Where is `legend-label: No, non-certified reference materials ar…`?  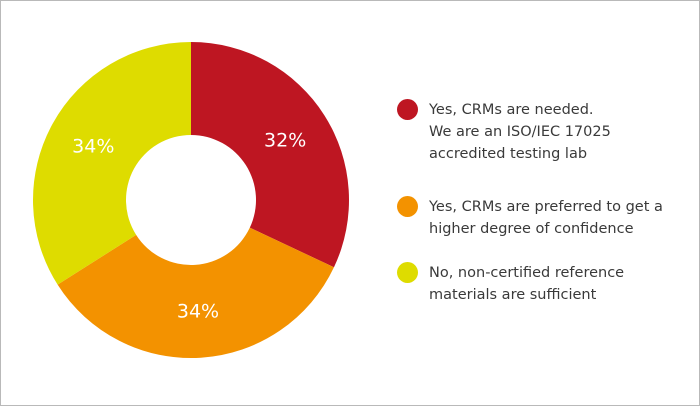 legend-label: No, non-certified reference materials ar… is located at coordinates (526, 284).